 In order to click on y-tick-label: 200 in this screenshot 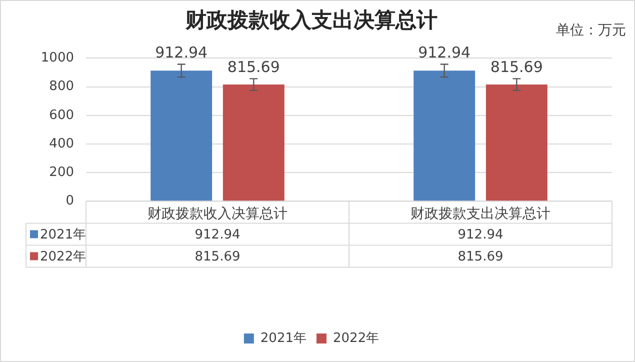, I will do `click(61, 172)`.